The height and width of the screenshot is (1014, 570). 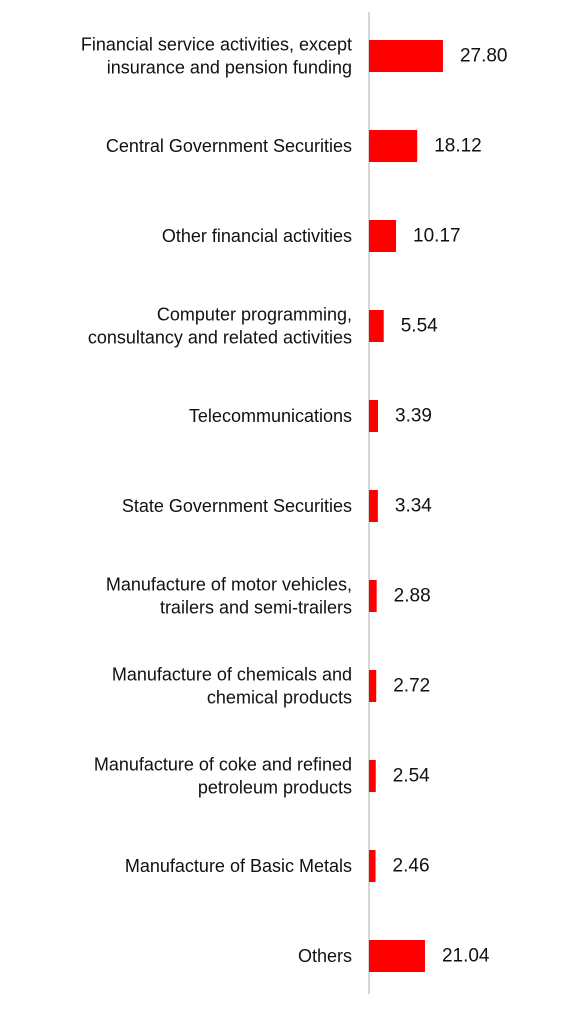 What do you see at coordinates (238, 866) in the screenshot?
I see `category-label: Manufacture of Basic Metals` at bounding box center [238, 866].